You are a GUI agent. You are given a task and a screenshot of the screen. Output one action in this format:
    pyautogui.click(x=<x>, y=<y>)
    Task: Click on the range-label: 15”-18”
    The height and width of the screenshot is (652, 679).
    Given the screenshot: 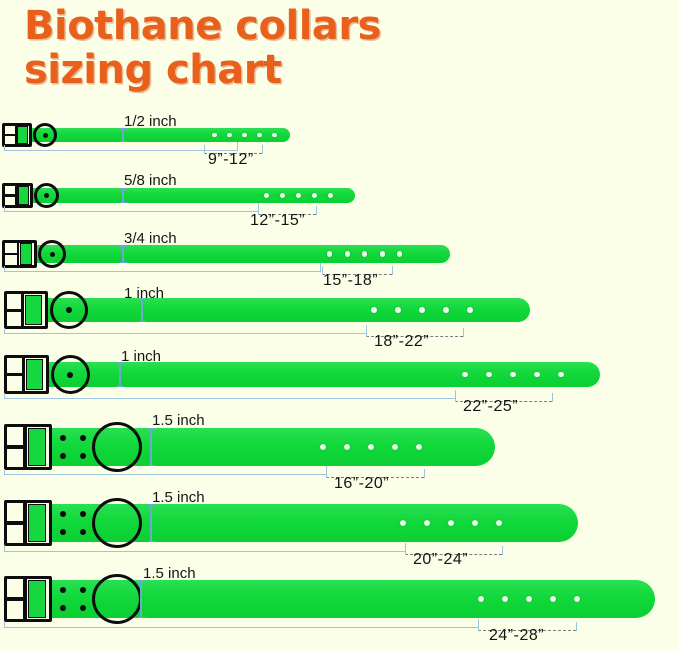 What is the action you would take?
    pyautogui.click(x=351, y=280)
    